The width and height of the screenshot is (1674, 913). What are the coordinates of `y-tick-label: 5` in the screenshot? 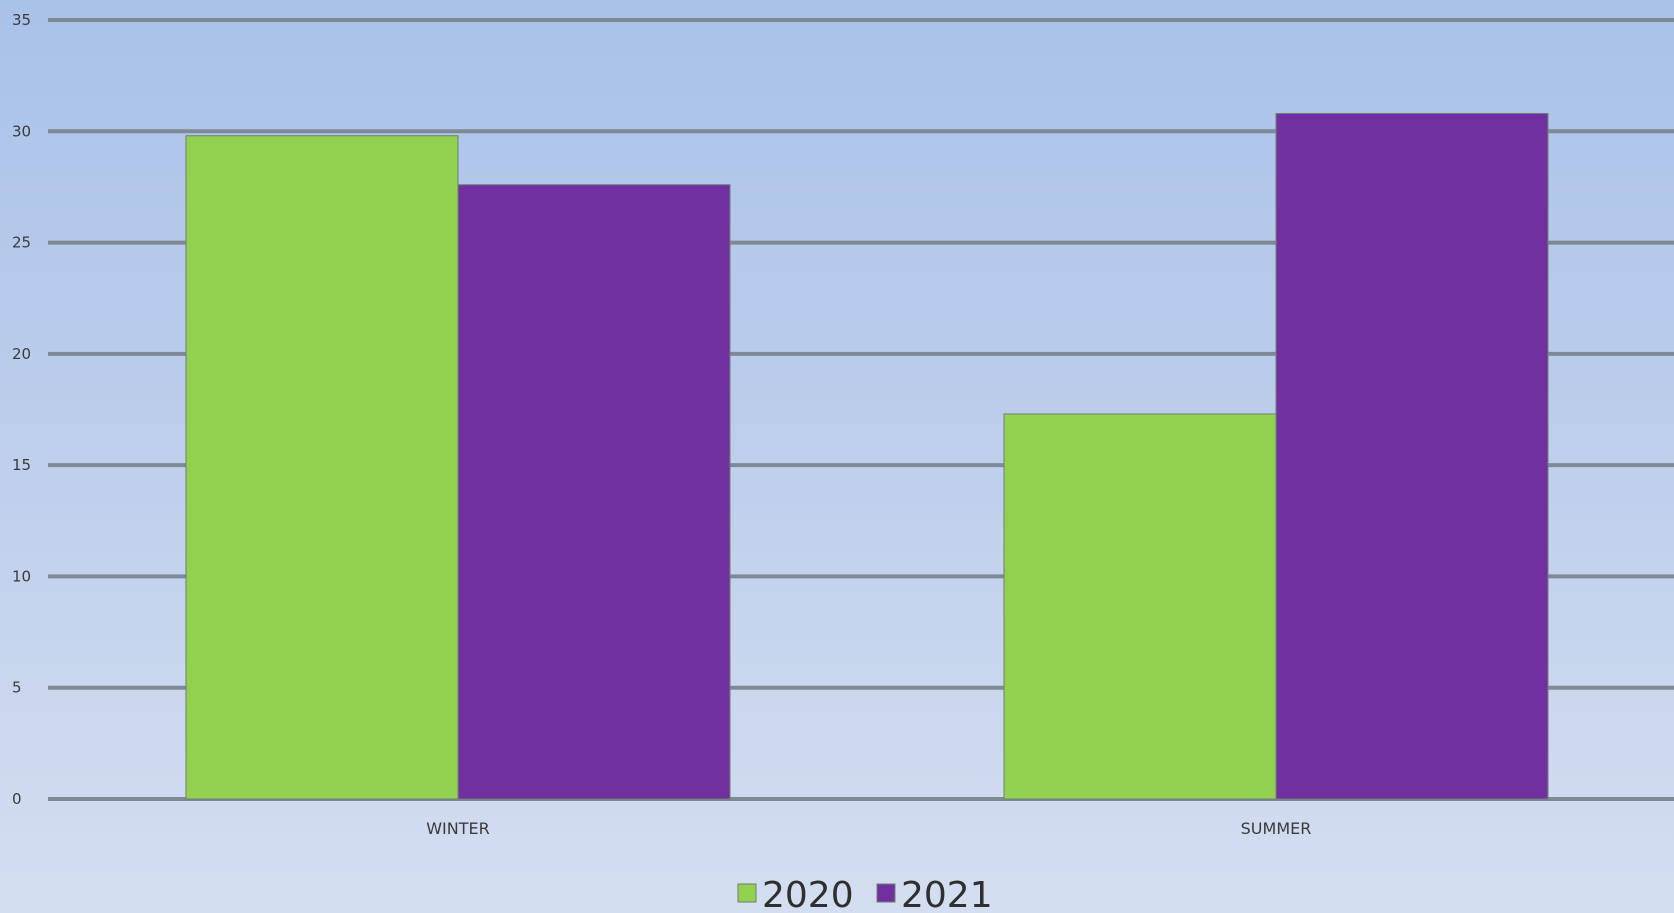 It's located at (17, 688).